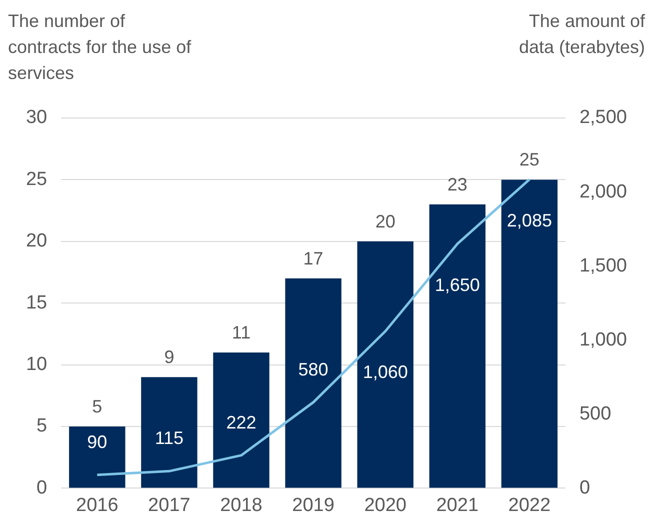  Describe the element at coordinates (313, 369) in the screenshot. I see `data-label: 580` at that location.